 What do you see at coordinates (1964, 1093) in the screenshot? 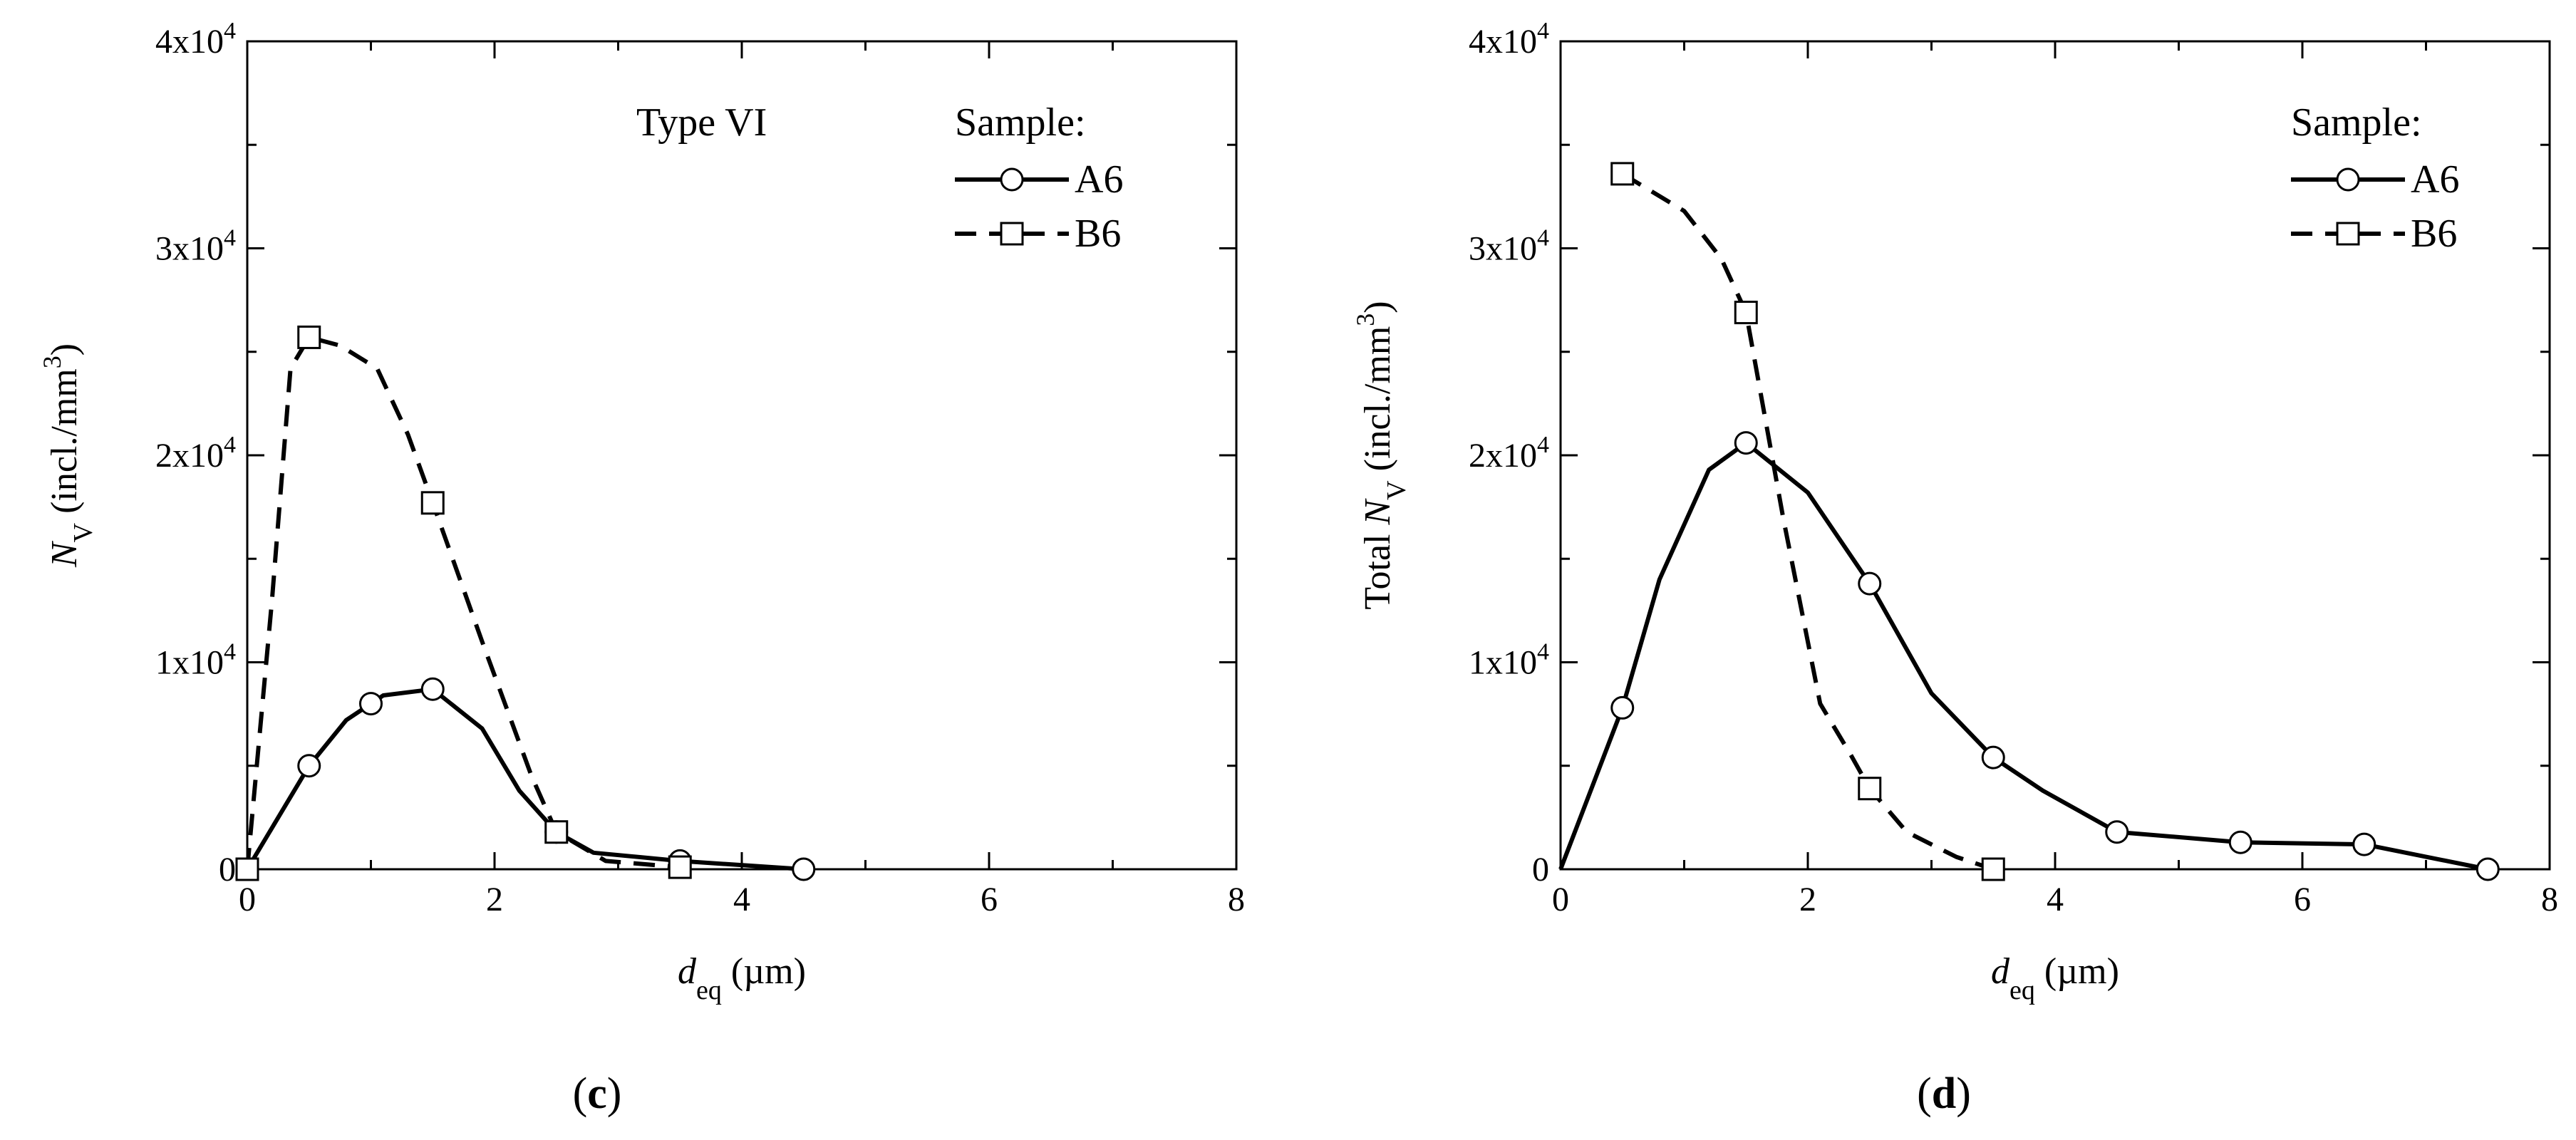
I see `panel-label-close: )` at bounding box center [1964, 1093].